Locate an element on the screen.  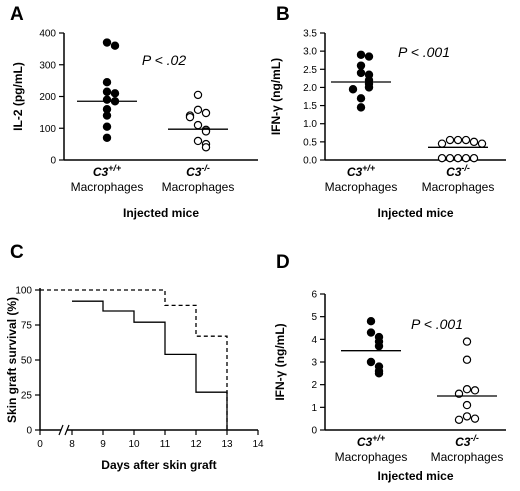
panel-label: C is located at coordinates (17, 252).